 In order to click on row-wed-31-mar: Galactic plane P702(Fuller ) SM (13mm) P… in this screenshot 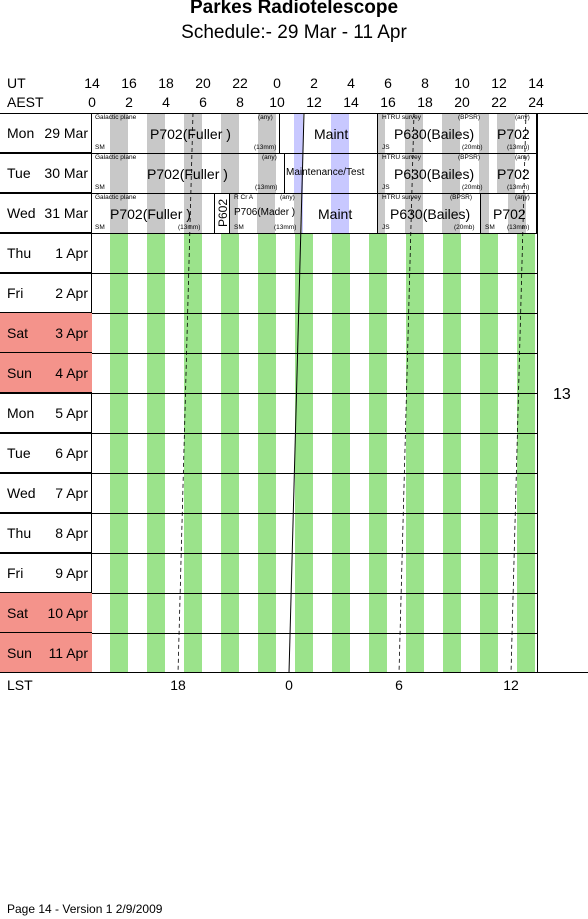, I will do `click(314, 213)`.